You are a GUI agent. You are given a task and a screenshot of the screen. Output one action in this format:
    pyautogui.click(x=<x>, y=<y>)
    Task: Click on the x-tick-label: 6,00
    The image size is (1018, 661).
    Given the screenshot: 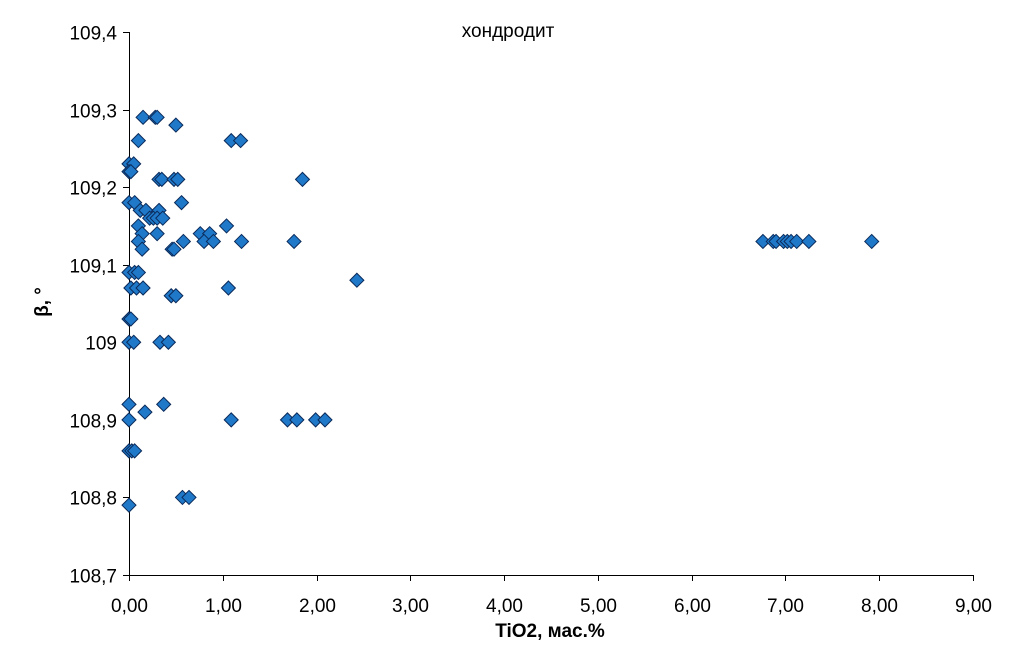 What is the action you would take?
    pyautogui.click(x=692, y=606)
    